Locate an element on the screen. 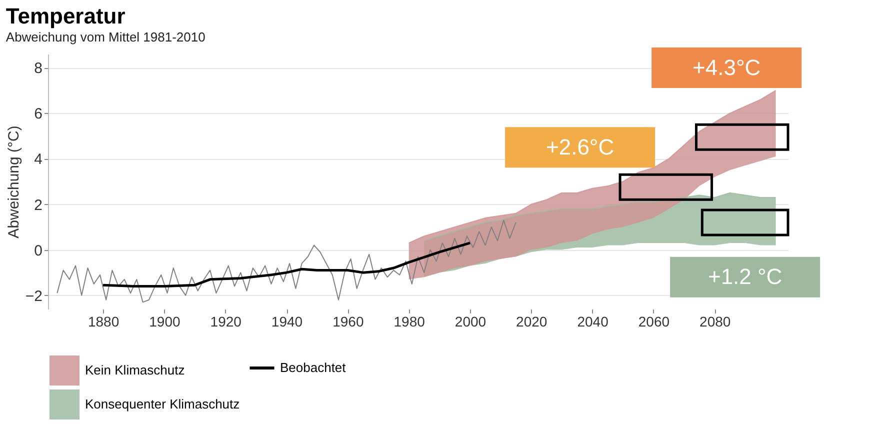 This screenshot has width=884, height=425. x-tick-label: 1880 is located at coordinates (104, 322).